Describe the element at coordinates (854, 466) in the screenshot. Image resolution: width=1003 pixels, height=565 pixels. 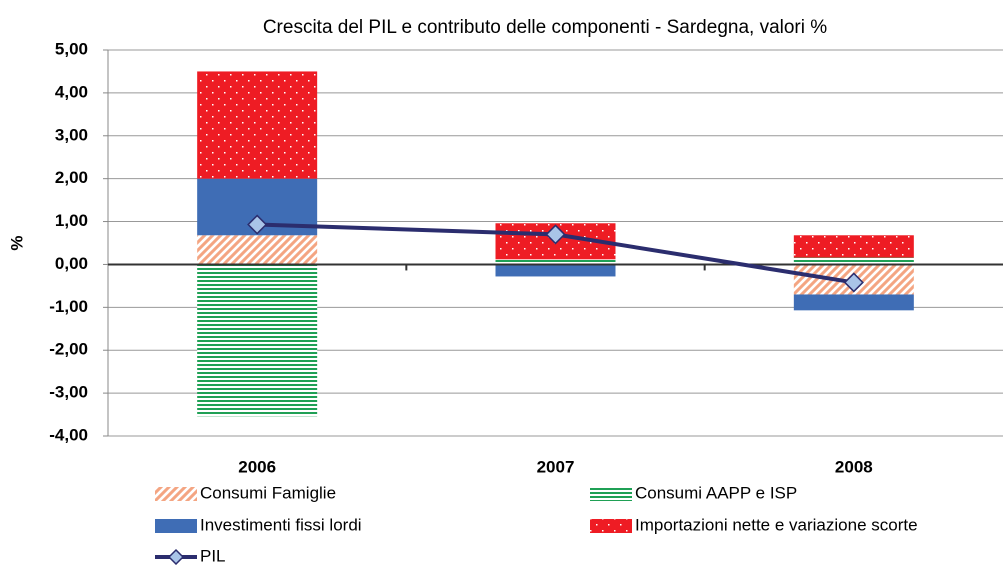
I see `x-tick-label: 2008` at that location.